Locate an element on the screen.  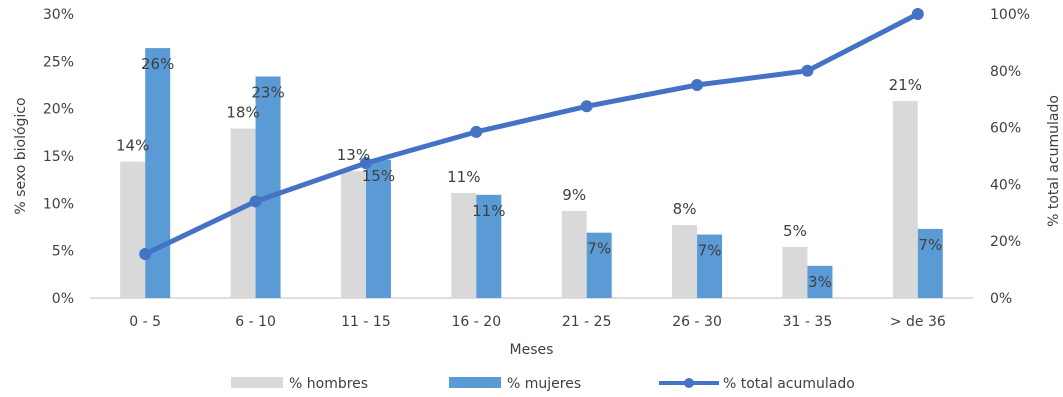
data-label-mujeres: 3% is located at coordinates (820, 282).